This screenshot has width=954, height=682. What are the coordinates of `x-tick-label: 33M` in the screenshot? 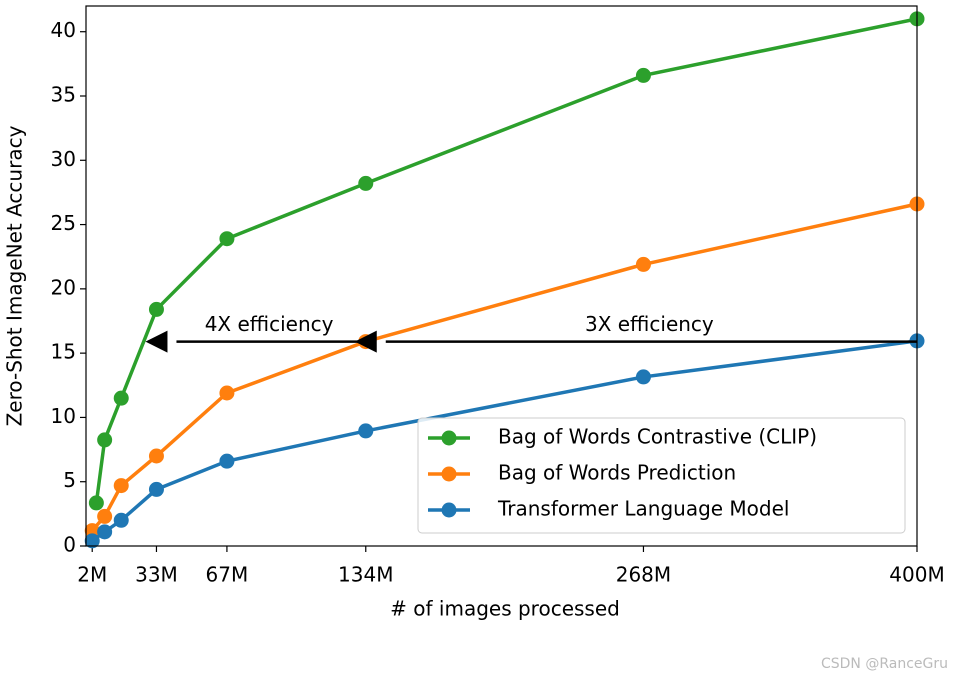 It's located at (156, 575).